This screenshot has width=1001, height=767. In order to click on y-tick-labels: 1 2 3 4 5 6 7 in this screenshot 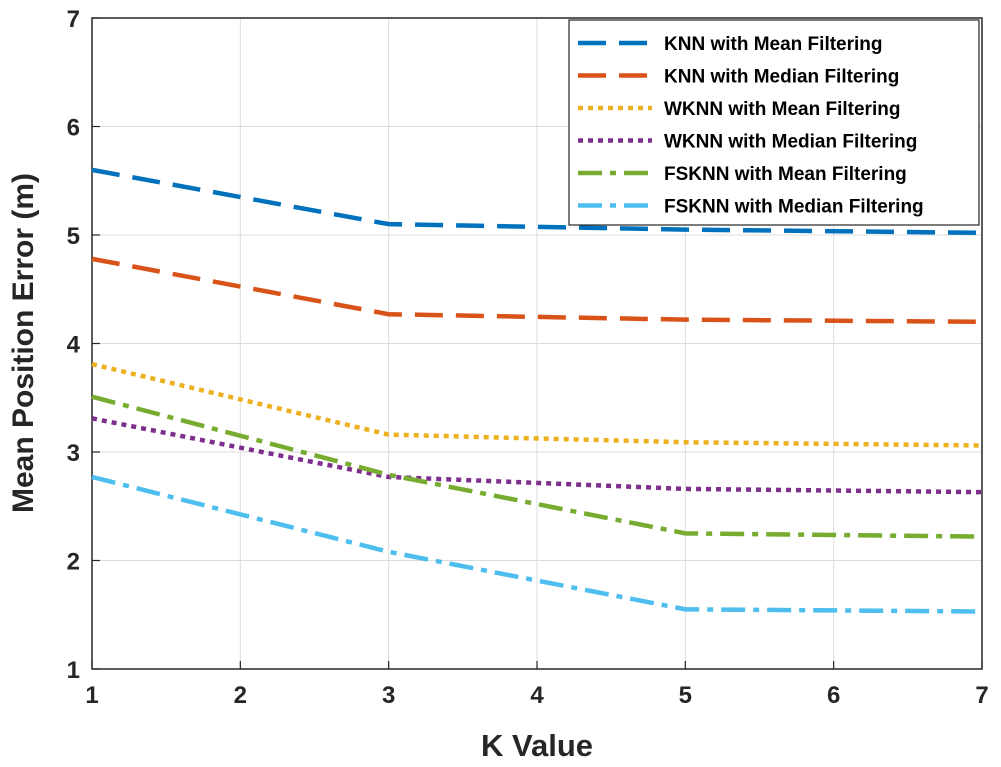, I will do `click(74, 345)`.